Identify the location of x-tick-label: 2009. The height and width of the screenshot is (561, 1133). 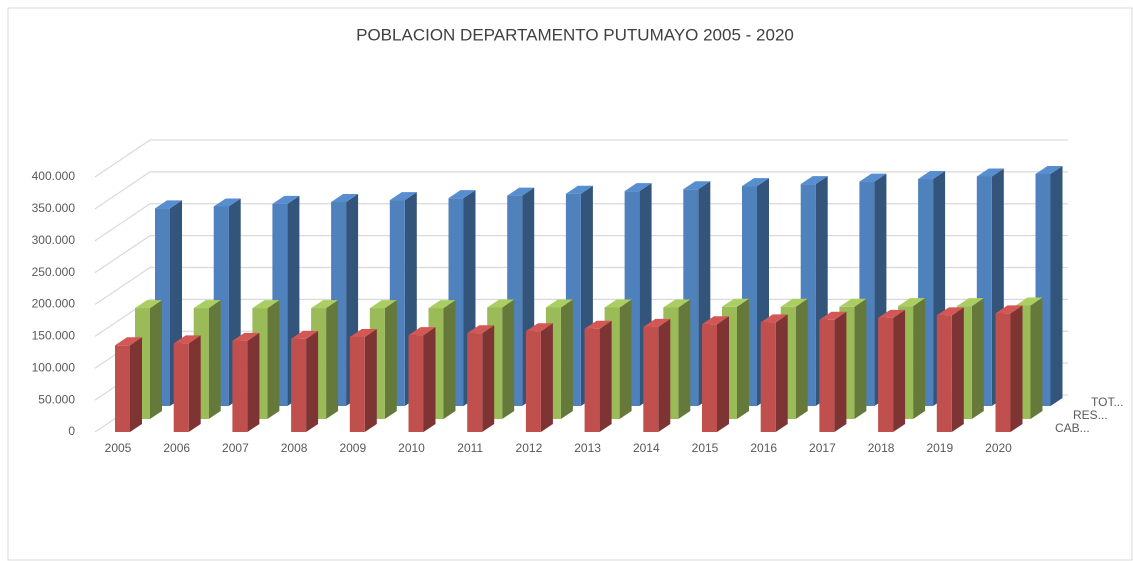
(352, 448).